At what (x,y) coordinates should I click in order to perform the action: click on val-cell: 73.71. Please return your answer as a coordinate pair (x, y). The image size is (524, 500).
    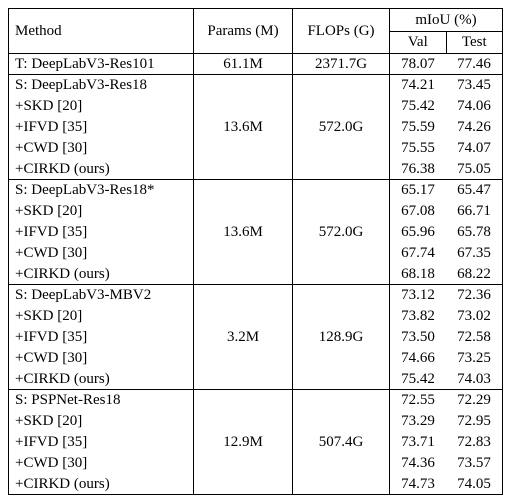
    Looking at the image, I should click on (417, 442).